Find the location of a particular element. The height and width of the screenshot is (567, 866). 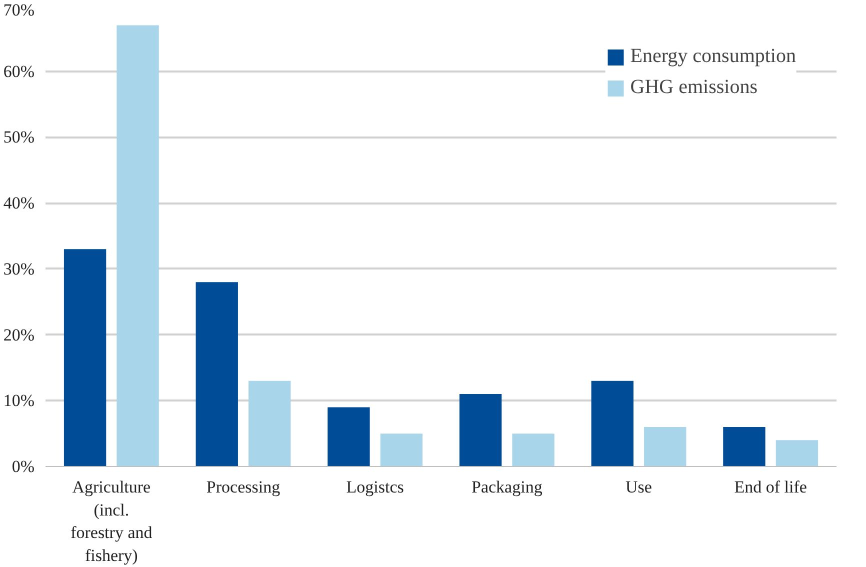

y-tick-label: 30% is located at coordinates (19, 268).